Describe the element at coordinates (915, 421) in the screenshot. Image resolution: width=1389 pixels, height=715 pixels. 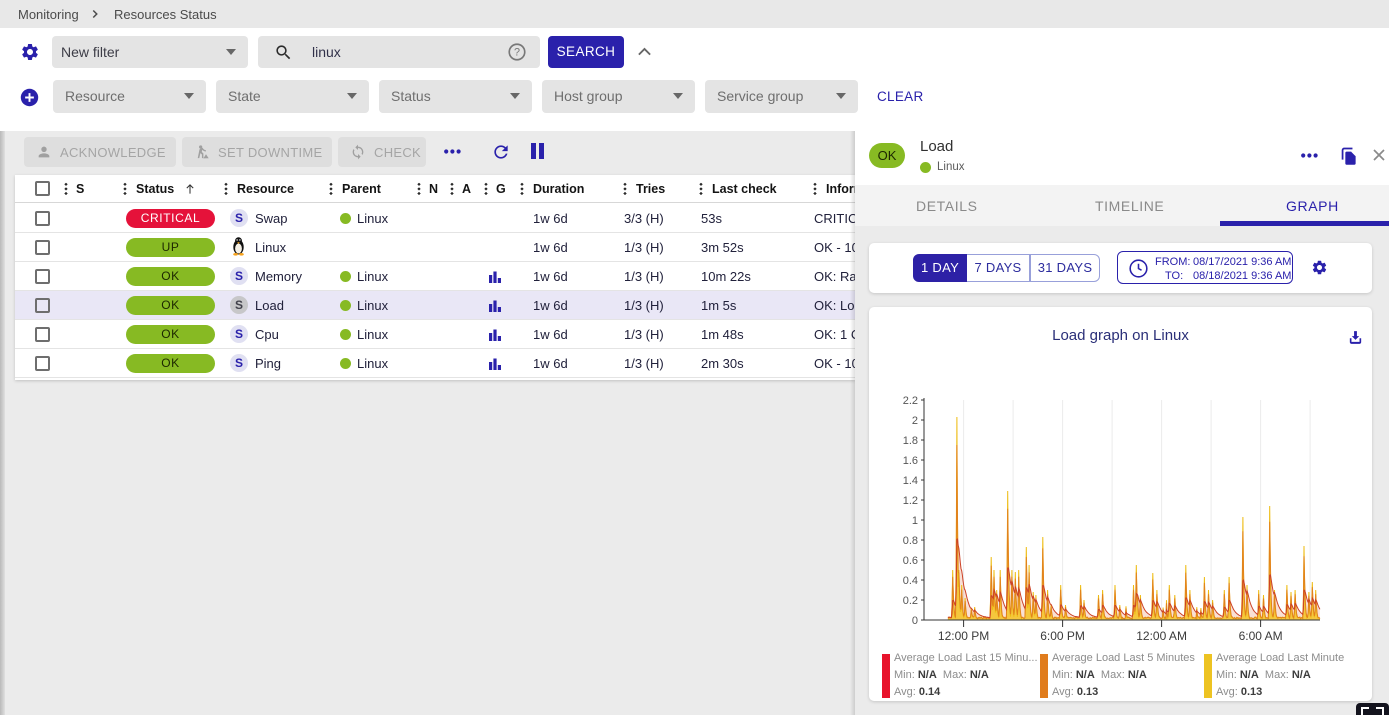
I see `svg-text: 2` at that location.